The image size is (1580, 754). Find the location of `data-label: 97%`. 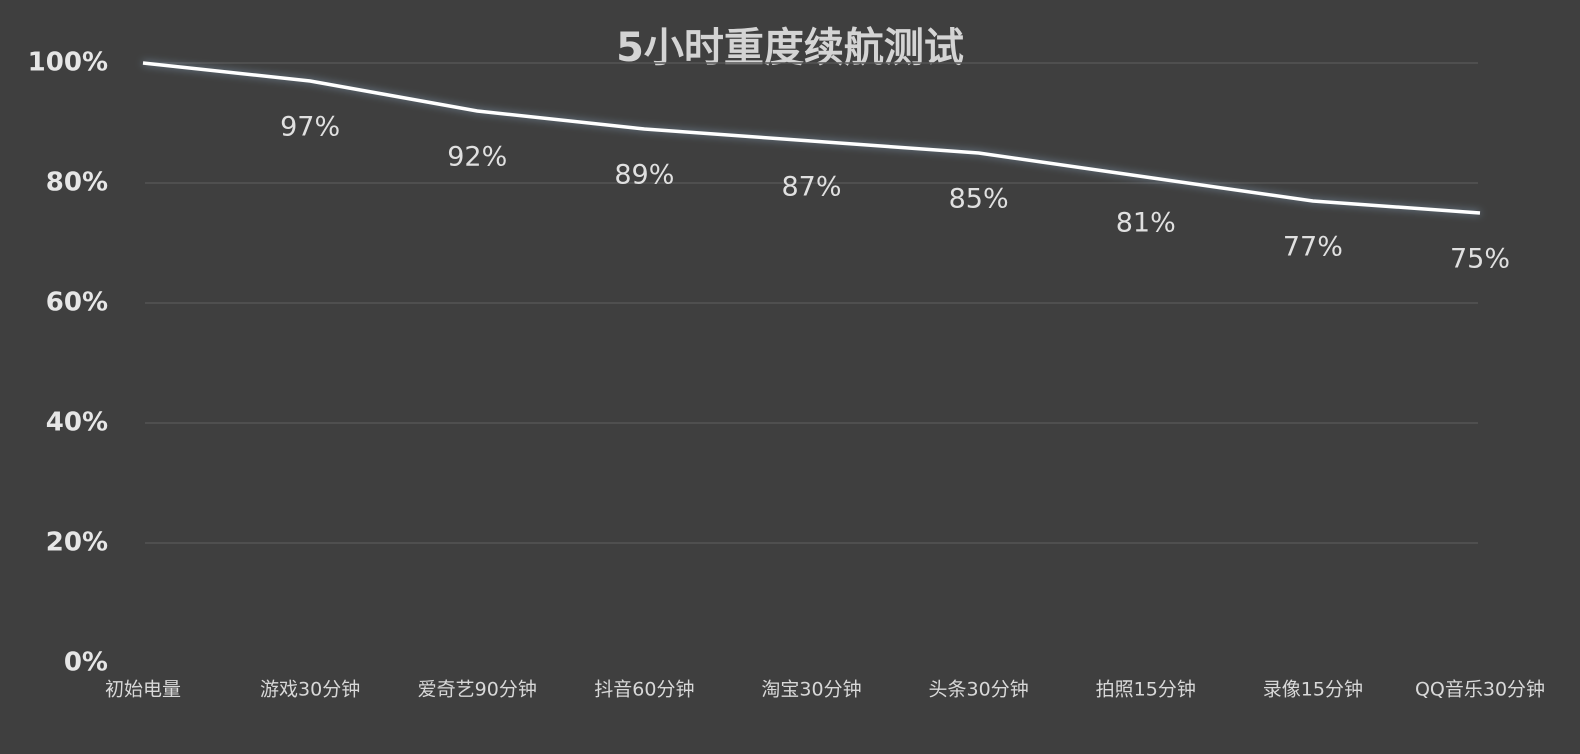

data-label: 97% is located at coordinates (310, 127).